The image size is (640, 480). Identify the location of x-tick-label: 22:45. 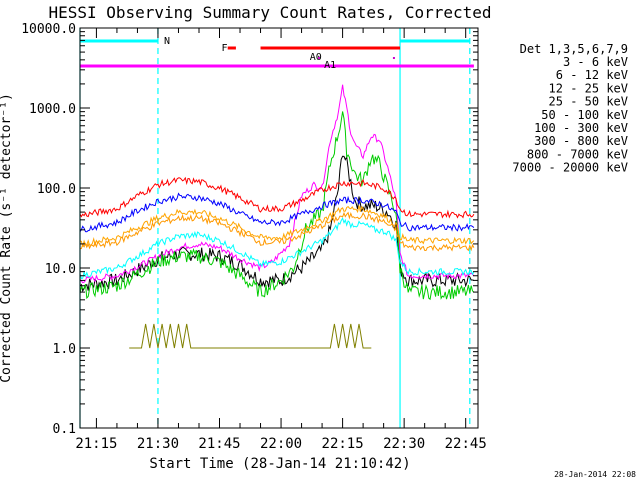
(466, 444).